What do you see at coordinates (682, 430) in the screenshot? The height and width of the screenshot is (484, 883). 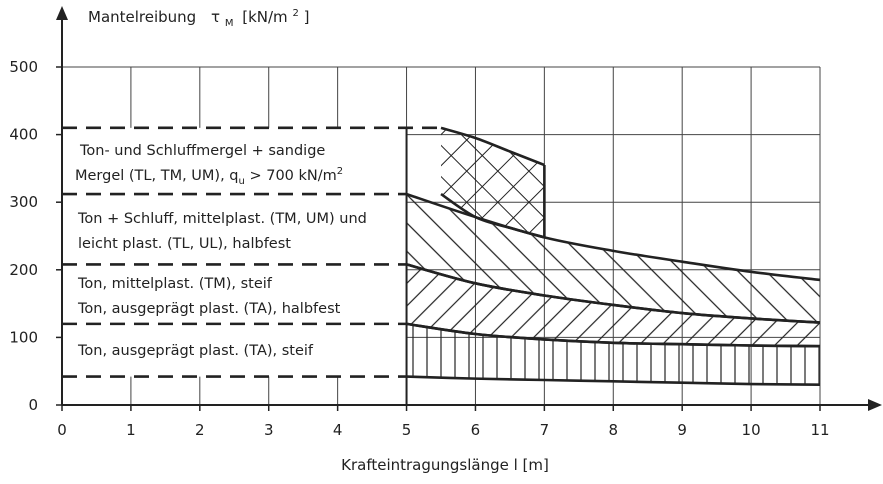 I see `x-tick-label: 9` at bounding box center [682, 430].